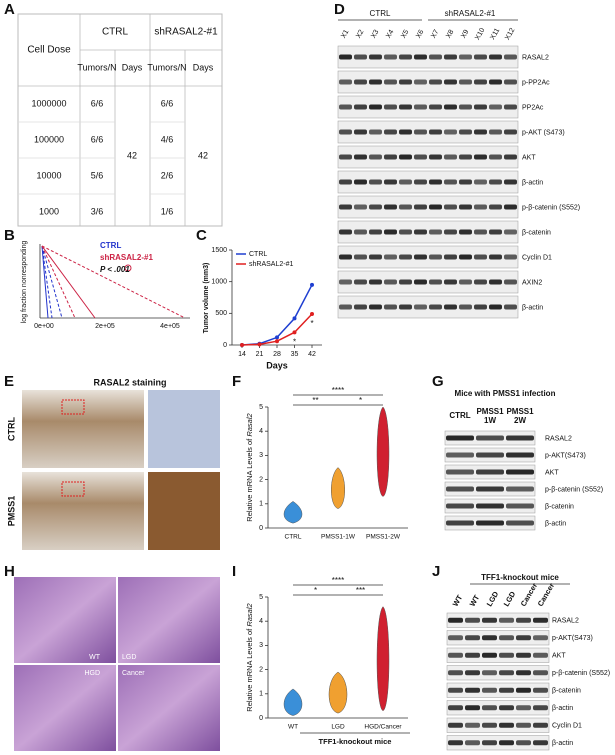 This screenshot has height=755, width=615. Describe the element at coordinates (186, 32) in the screenshot. I see `table-header: shRASAL2-#1` at that location.